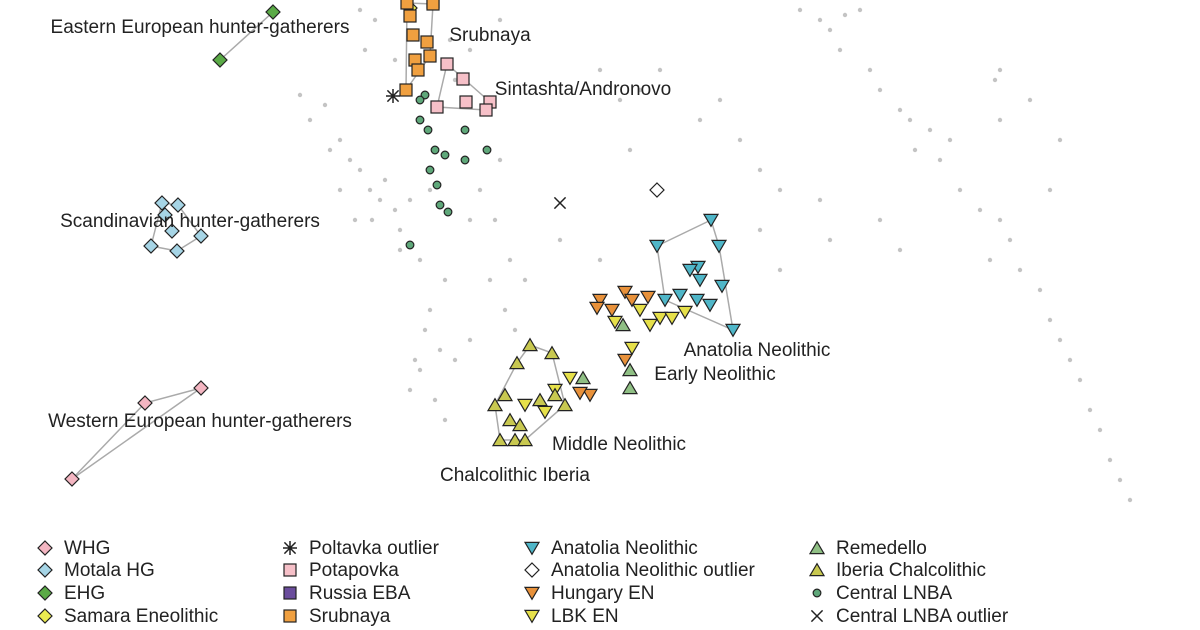  I want to click on legend-entry: Hungary EN, so click(589, 593).